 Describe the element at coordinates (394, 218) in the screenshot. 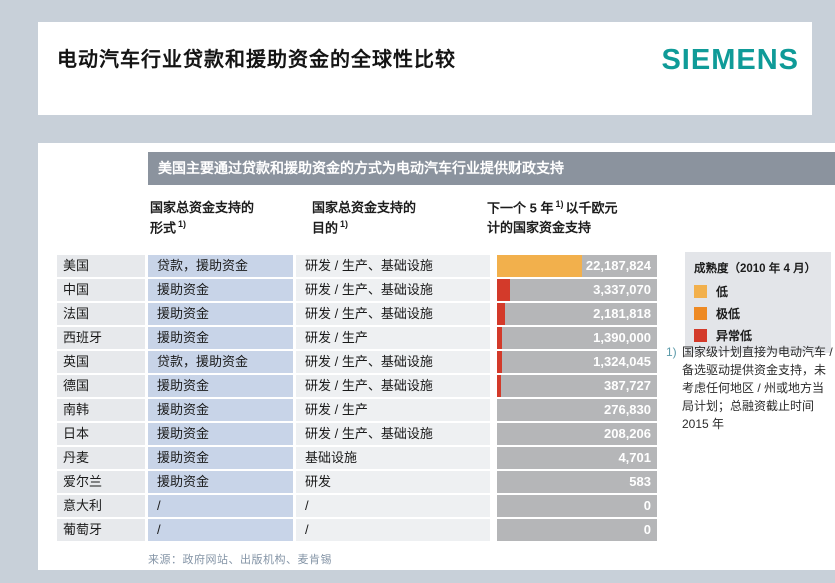

I see `column-header-purpose: 国家总资金支持的 目的 1)` at that location.